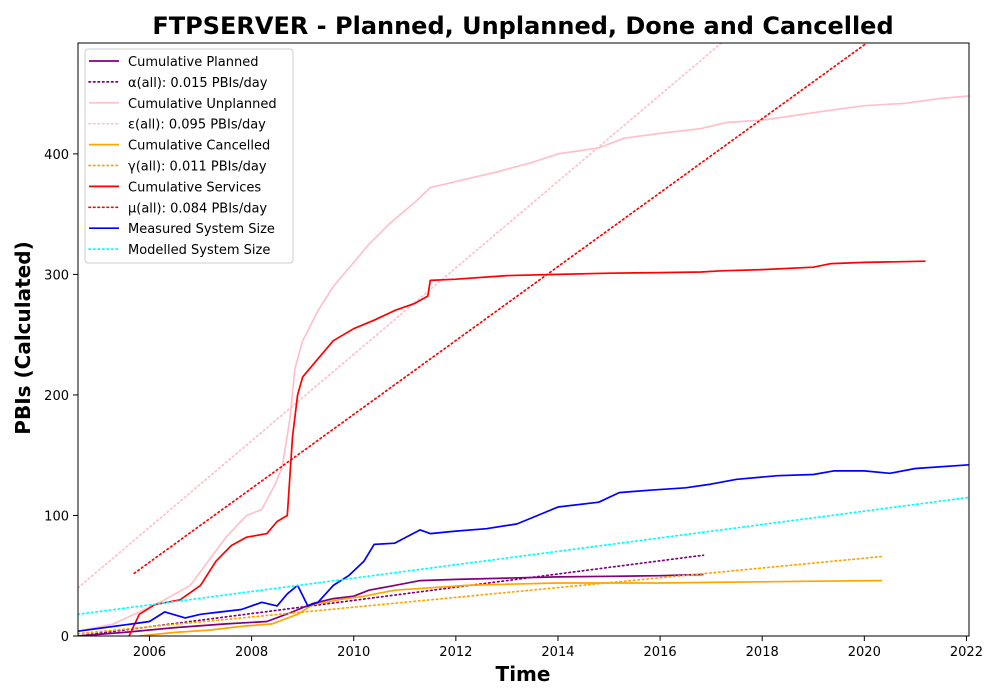 The image size is (1000, 700). Describe the element at coordinates (353, 652) in the screenshot. I see `x-tick-label: 2010` at that location.